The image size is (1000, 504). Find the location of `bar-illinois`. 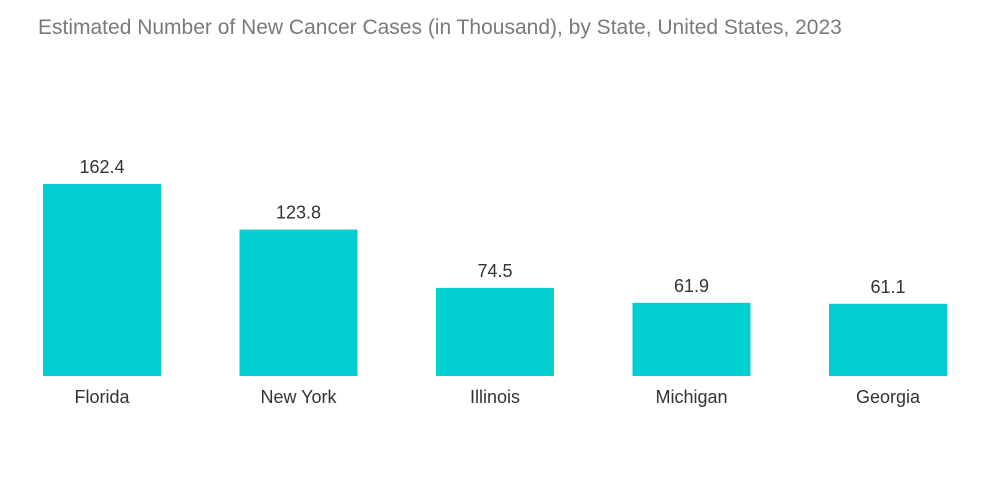

bar-illinois is located at coordinates (495, 331).